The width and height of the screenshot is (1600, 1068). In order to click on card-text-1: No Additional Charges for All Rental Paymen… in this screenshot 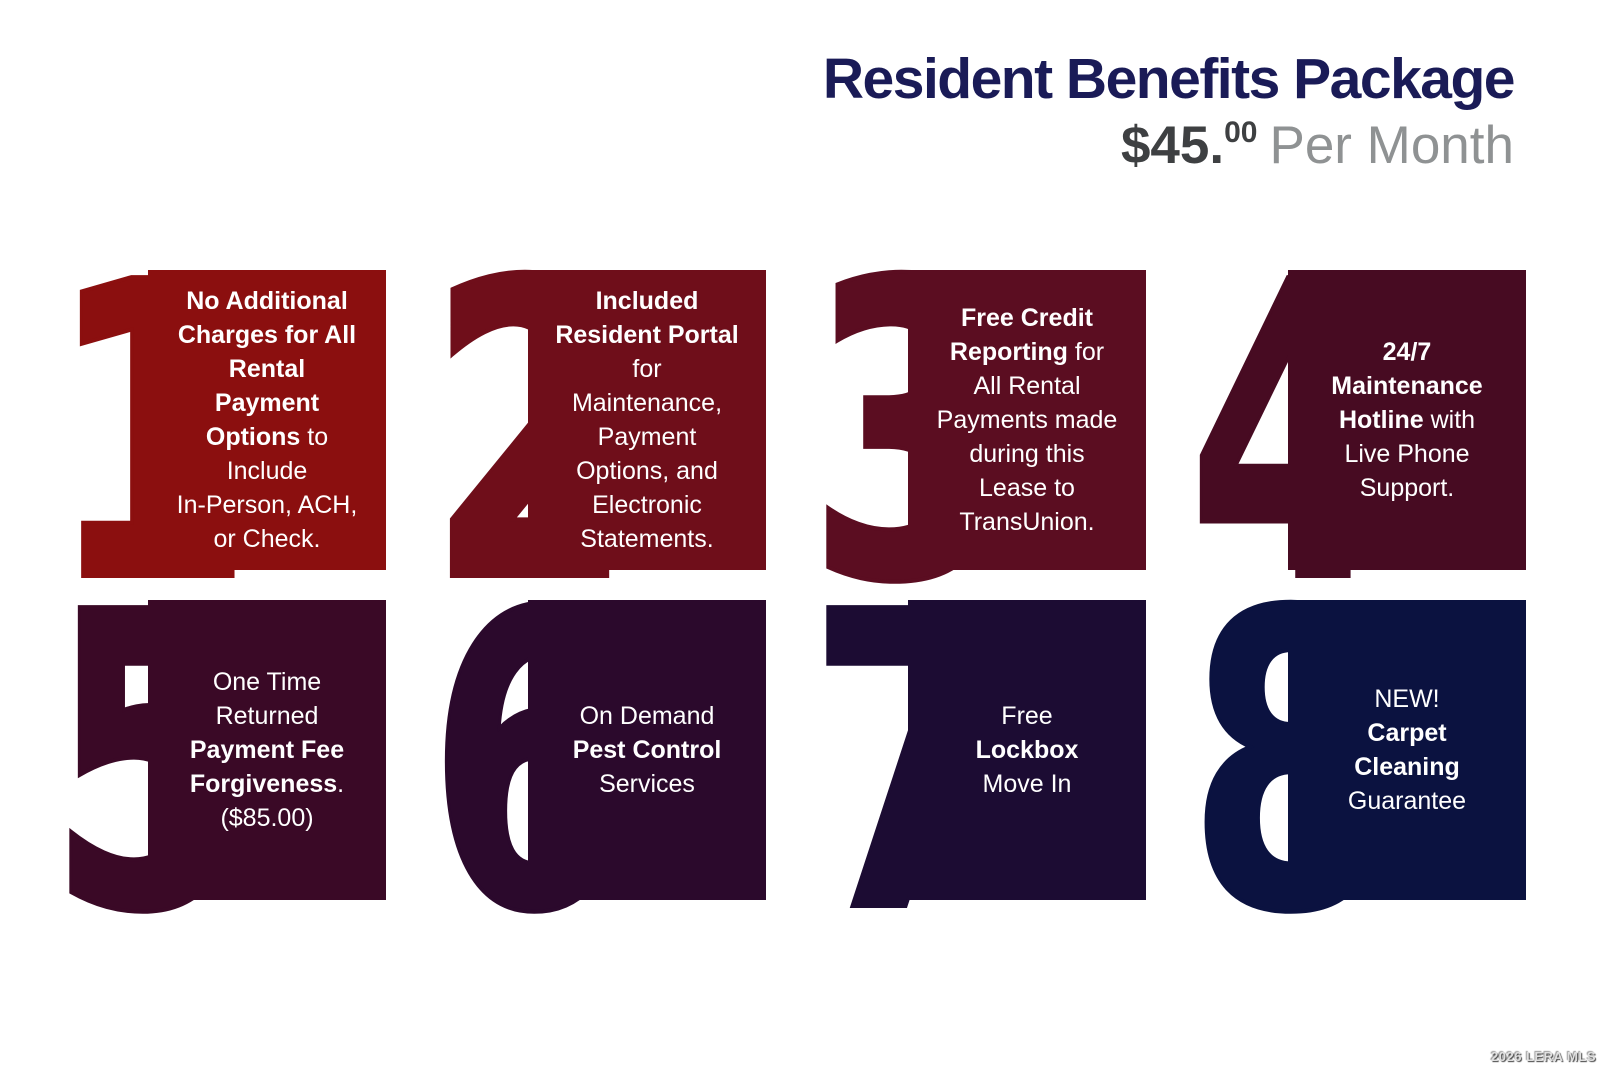, I will do `click(267, 420)`.